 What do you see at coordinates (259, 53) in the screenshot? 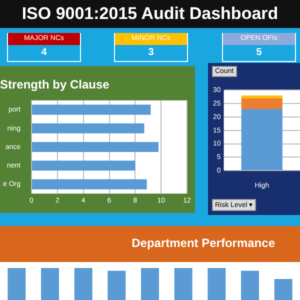
I see `data-label: 5` at bounding box center [259, 53].